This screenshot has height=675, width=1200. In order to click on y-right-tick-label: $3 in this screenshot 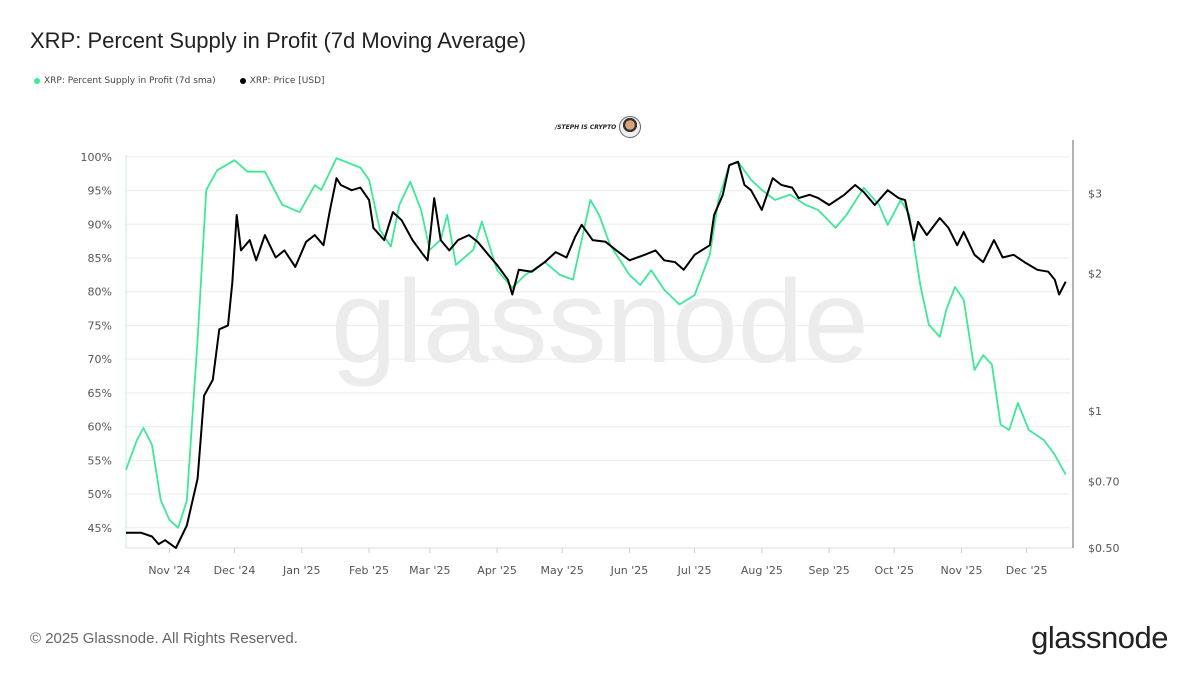, I will do `click(1095, 193)`.